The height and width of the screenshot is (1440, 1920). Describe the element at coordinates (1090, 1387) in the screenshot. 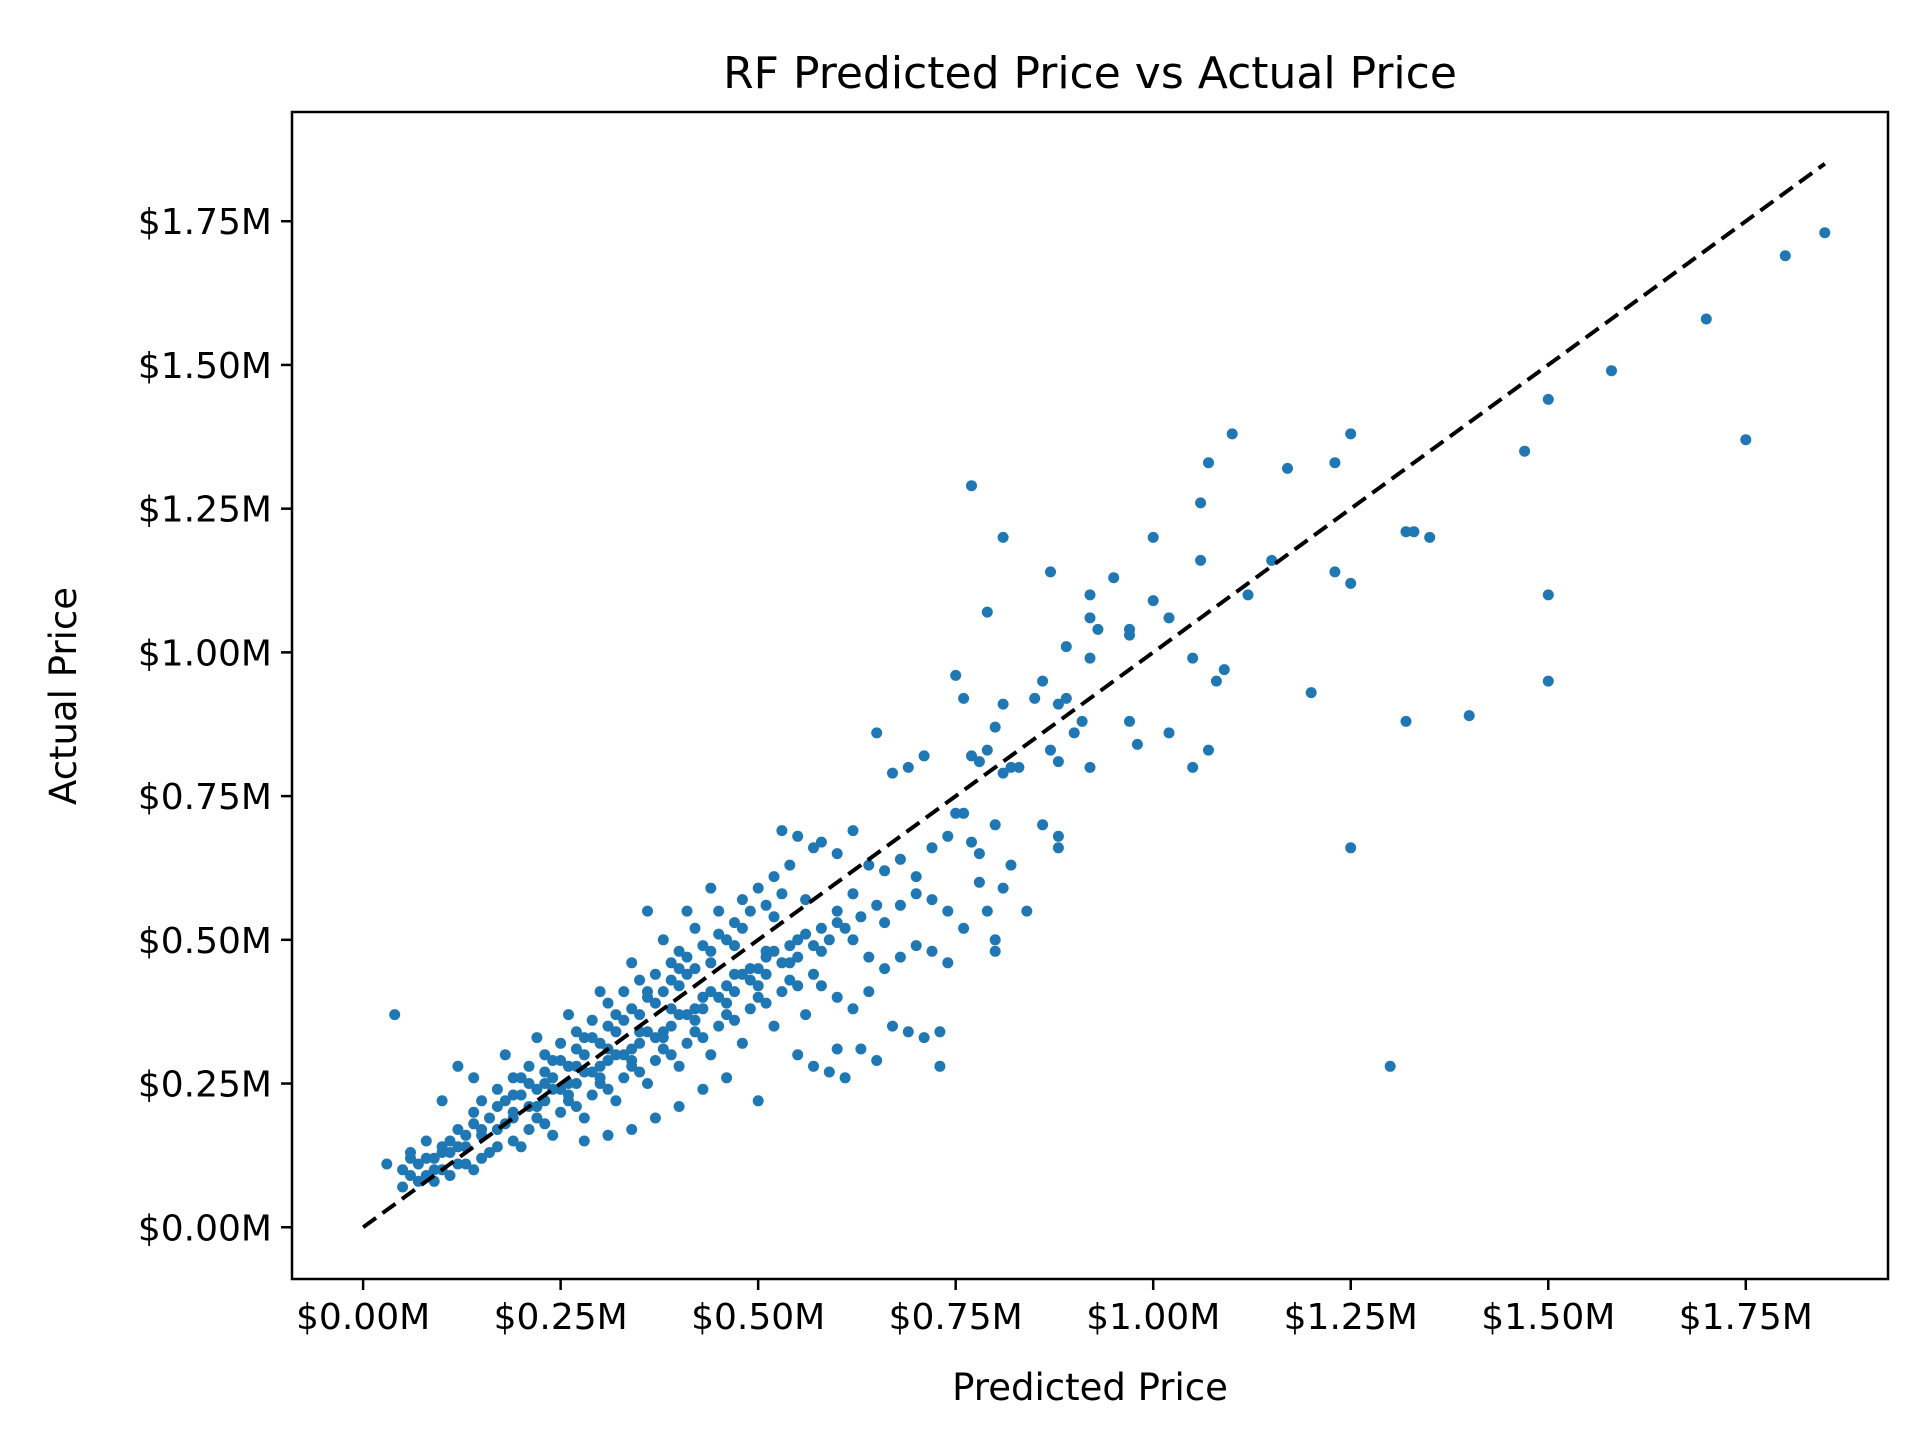

I see `x-axis-label: Predicted Price` at that location.